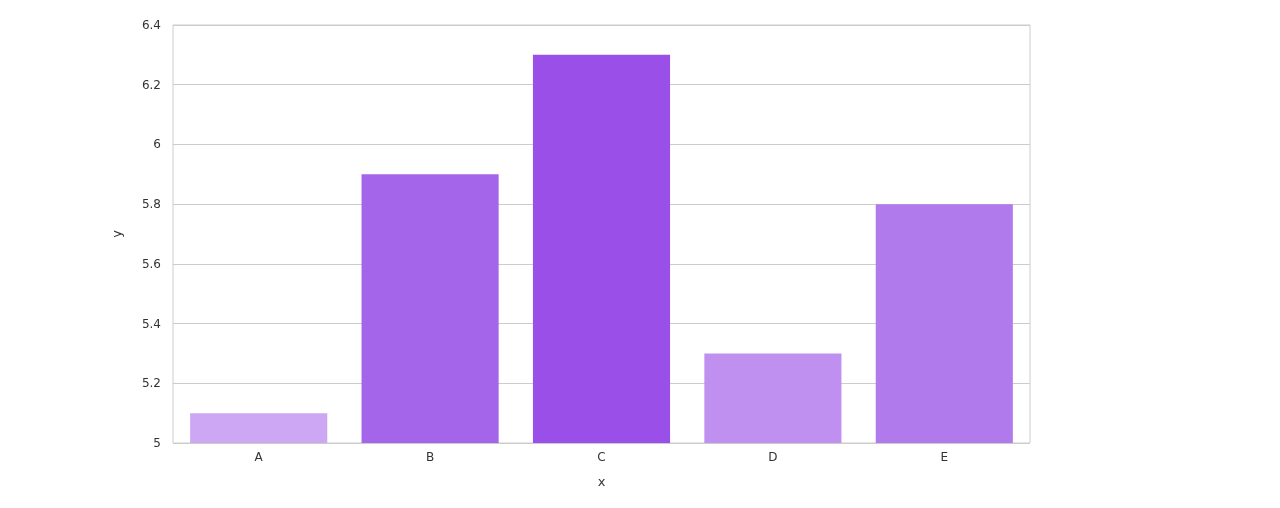 This screenshot has height=508, width=1280. What do you see at coordinates (151, 263) in the screenshot?
I see `y-tick-label: 5.6` at bounding box center [151, 263].